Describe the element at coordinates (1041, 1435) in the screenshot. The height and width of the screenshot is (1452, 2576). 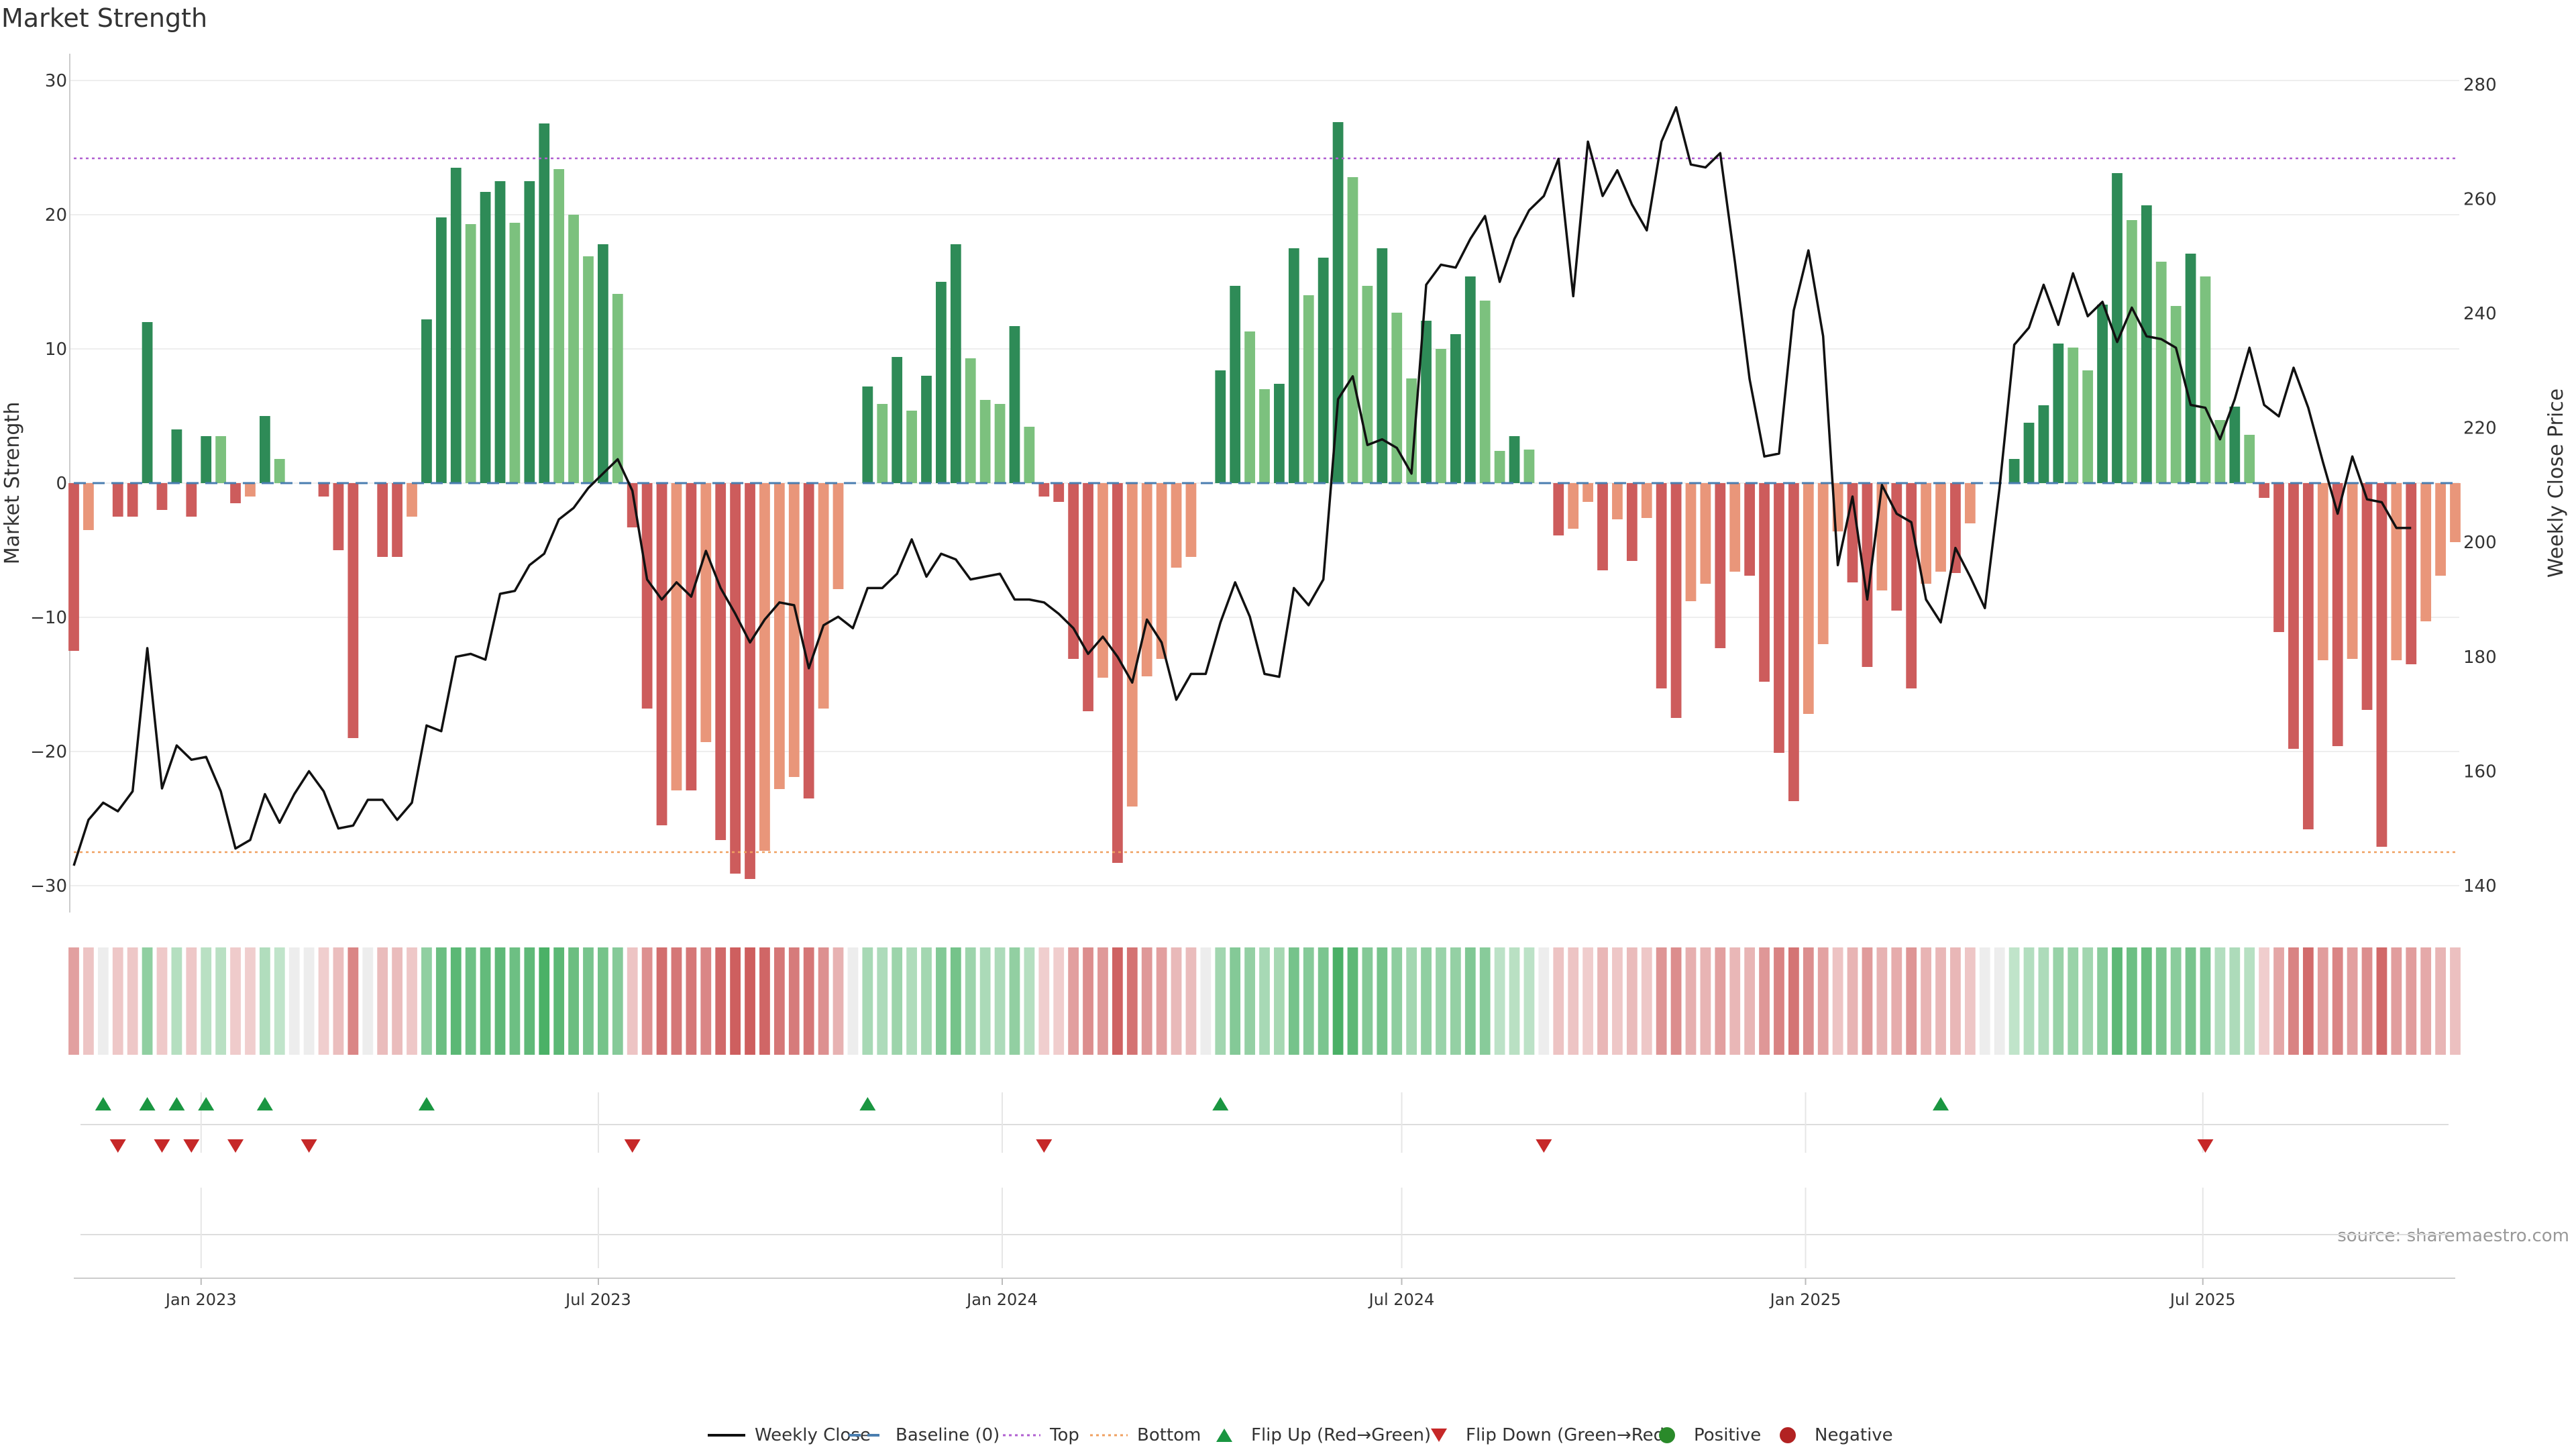
I see `legend-item: Top` at that location.